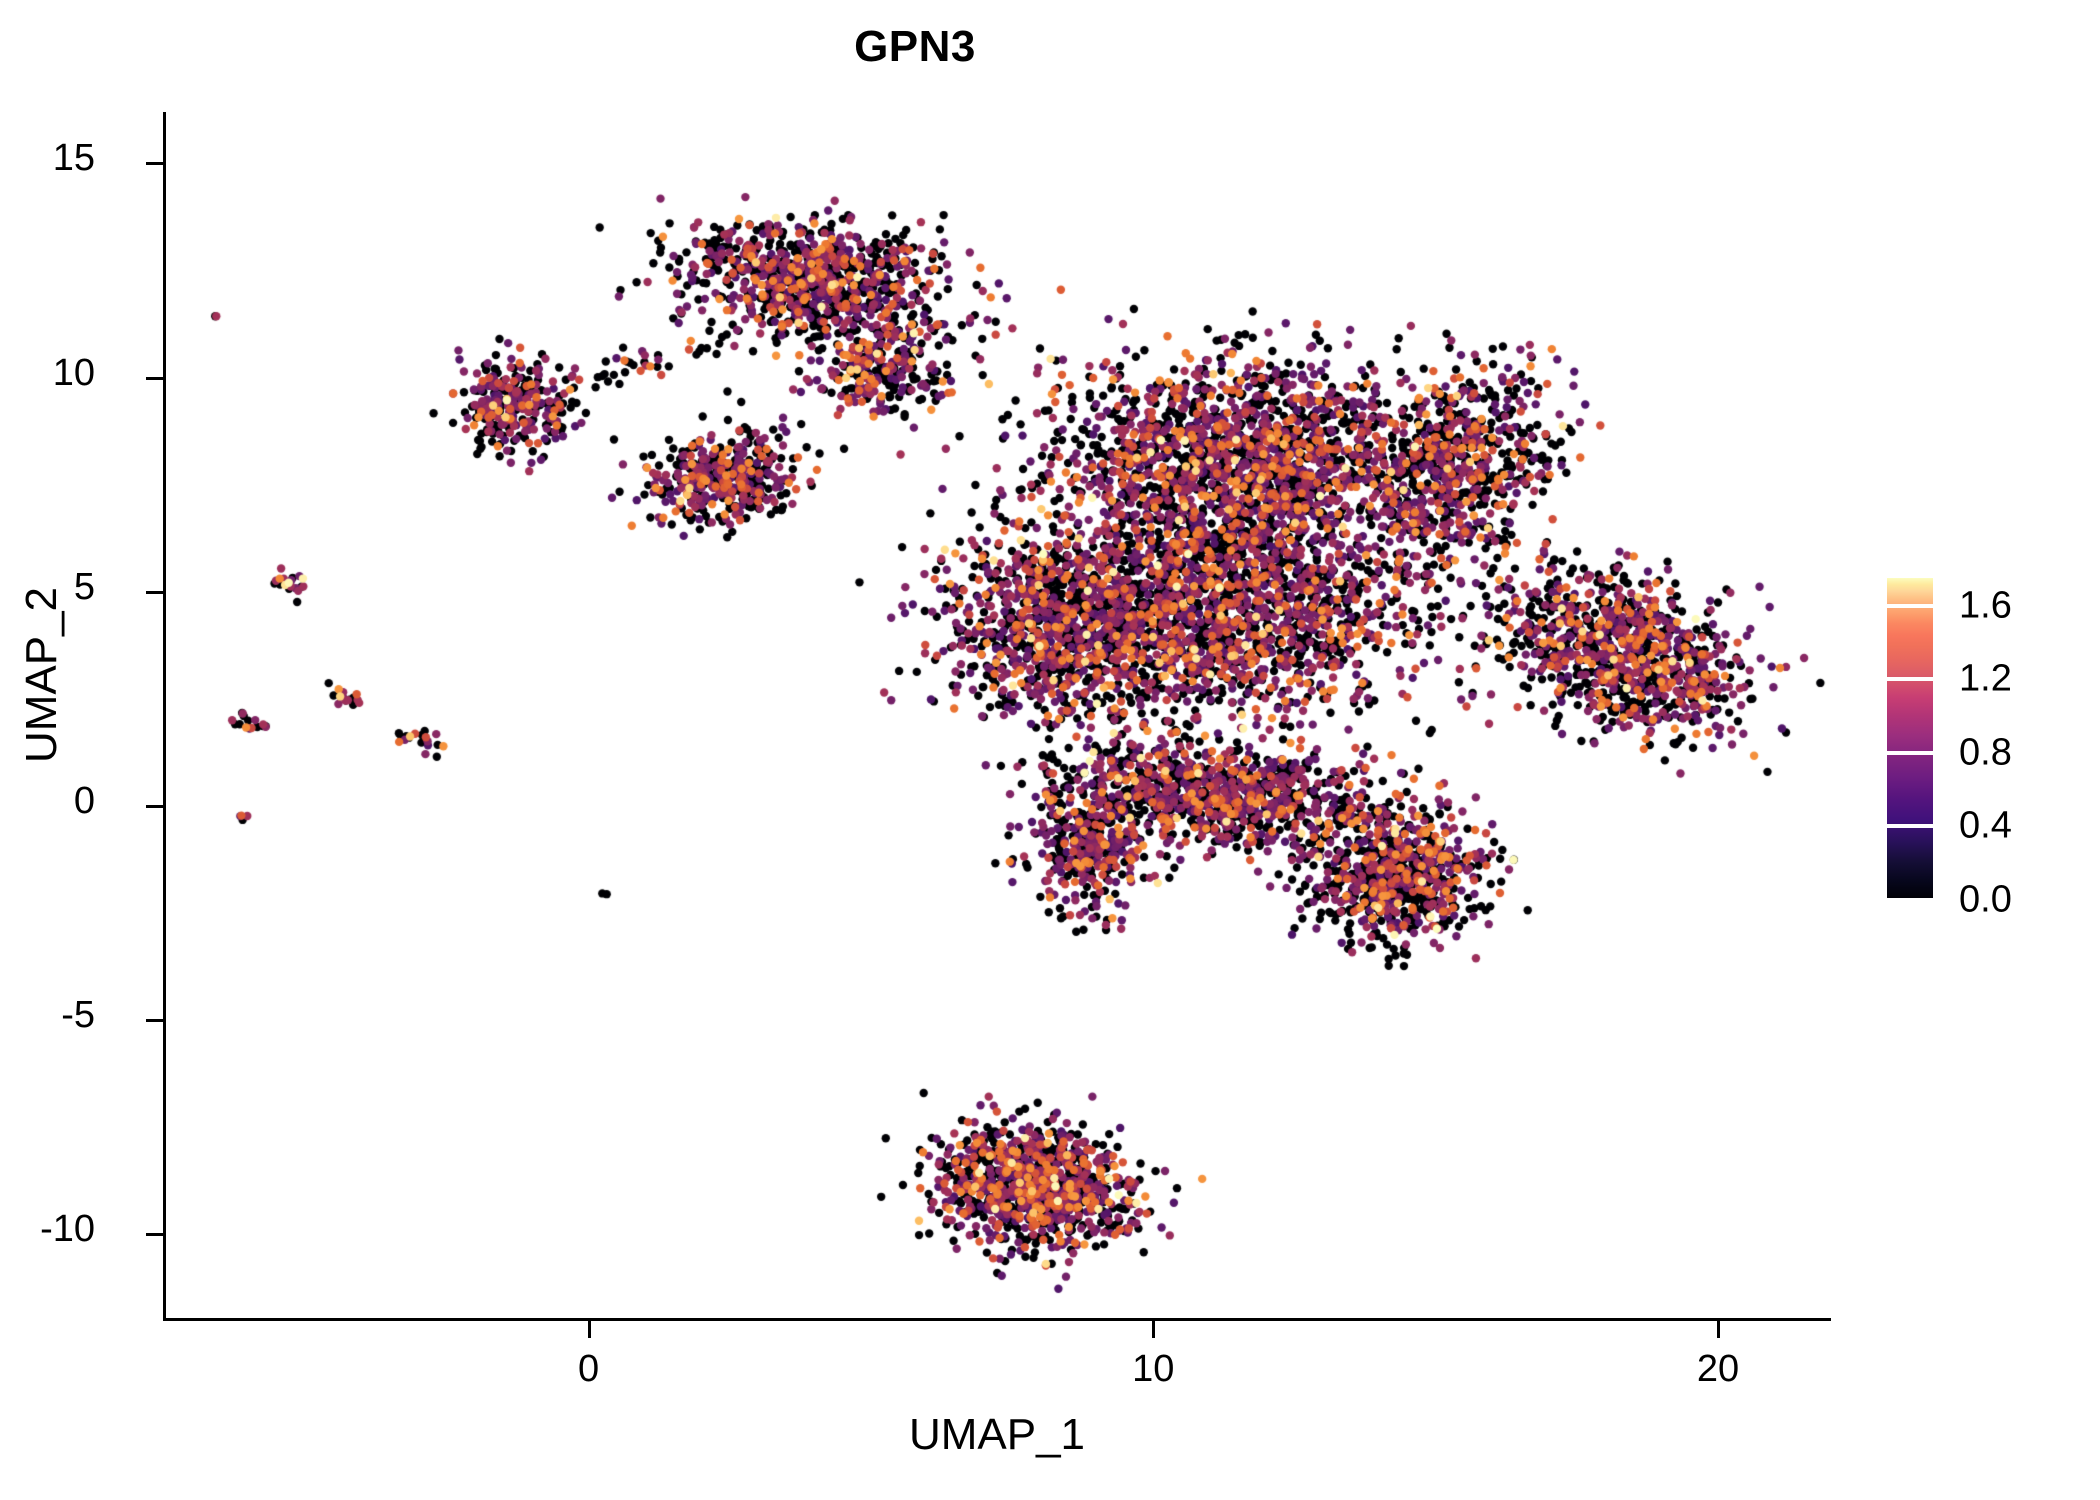  I want to click on colorbar-tick-label: 0.8, so click(1985, 752).